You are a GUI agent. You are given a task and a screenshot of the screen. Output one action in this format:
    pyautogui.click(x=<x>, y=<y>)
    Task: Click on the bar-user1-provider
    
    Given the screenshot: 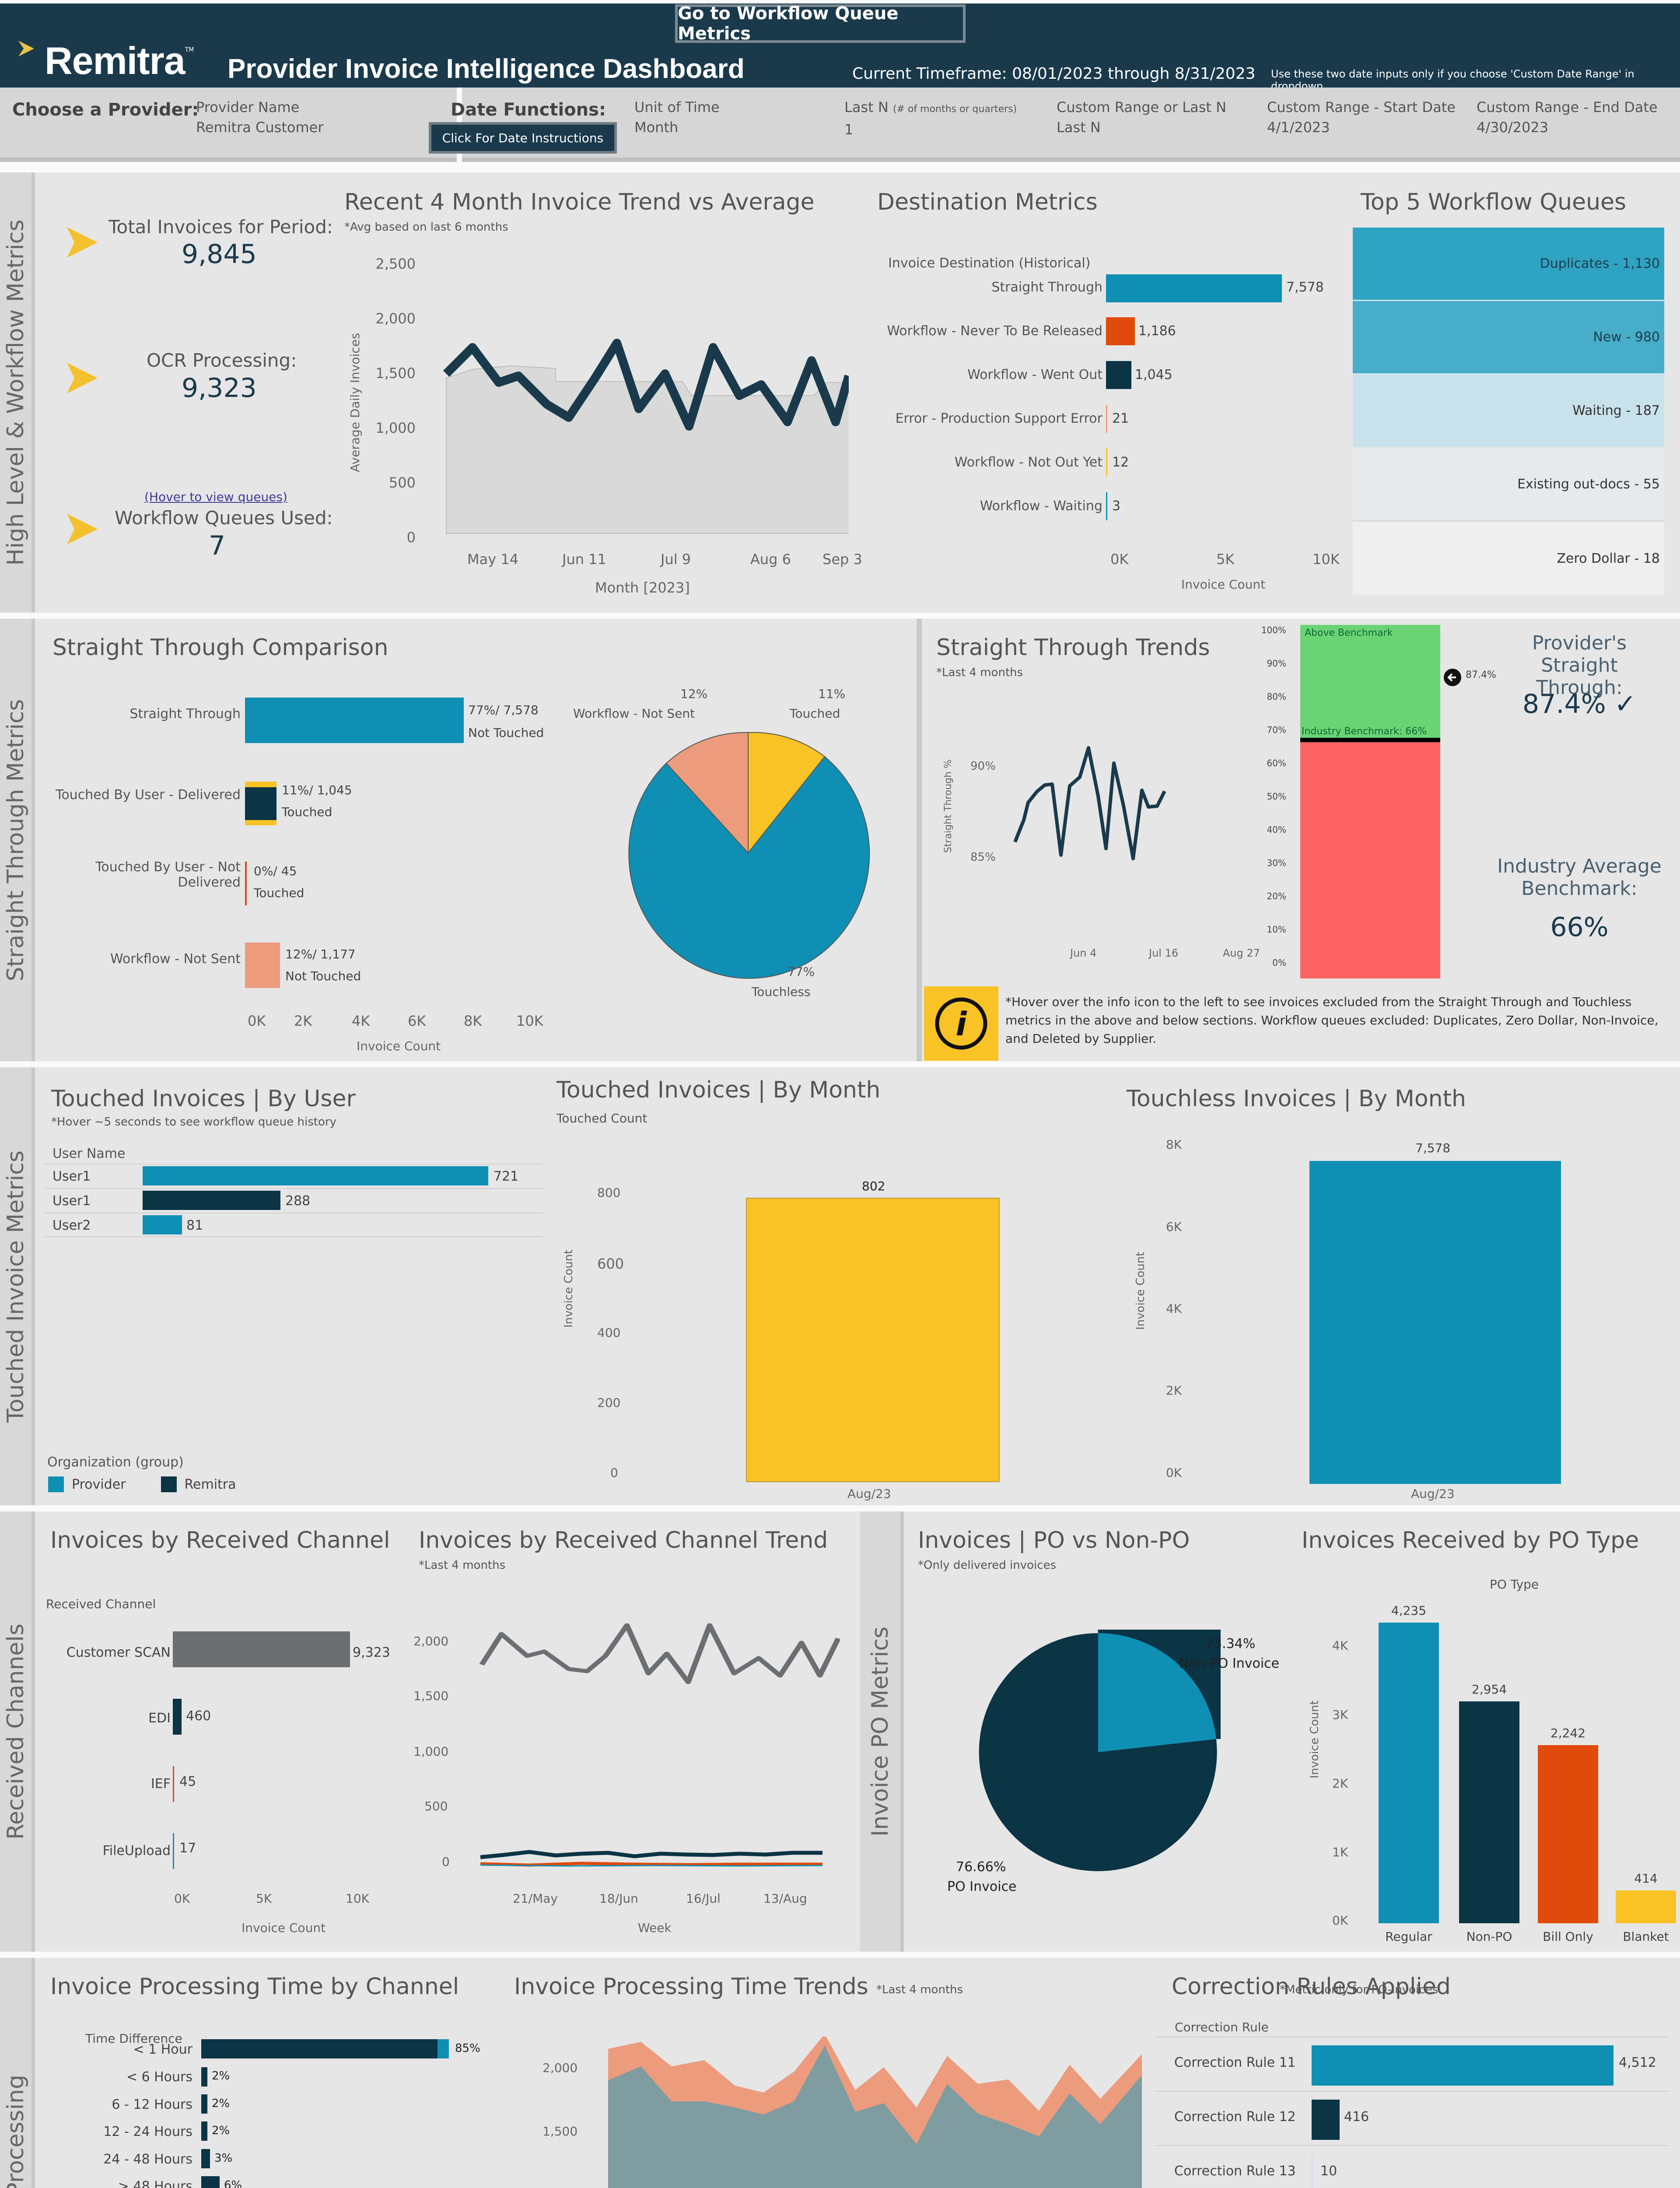 What is the action you would take?
    pyautogui.click(x=315, y=1176)
    